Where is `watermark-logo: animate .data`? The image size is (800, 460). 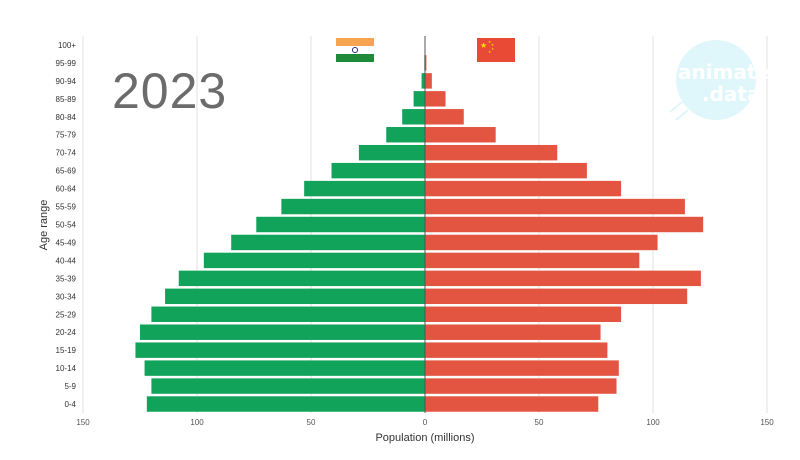
watermark-logo: animate .data is located at coordinates (718, 80).